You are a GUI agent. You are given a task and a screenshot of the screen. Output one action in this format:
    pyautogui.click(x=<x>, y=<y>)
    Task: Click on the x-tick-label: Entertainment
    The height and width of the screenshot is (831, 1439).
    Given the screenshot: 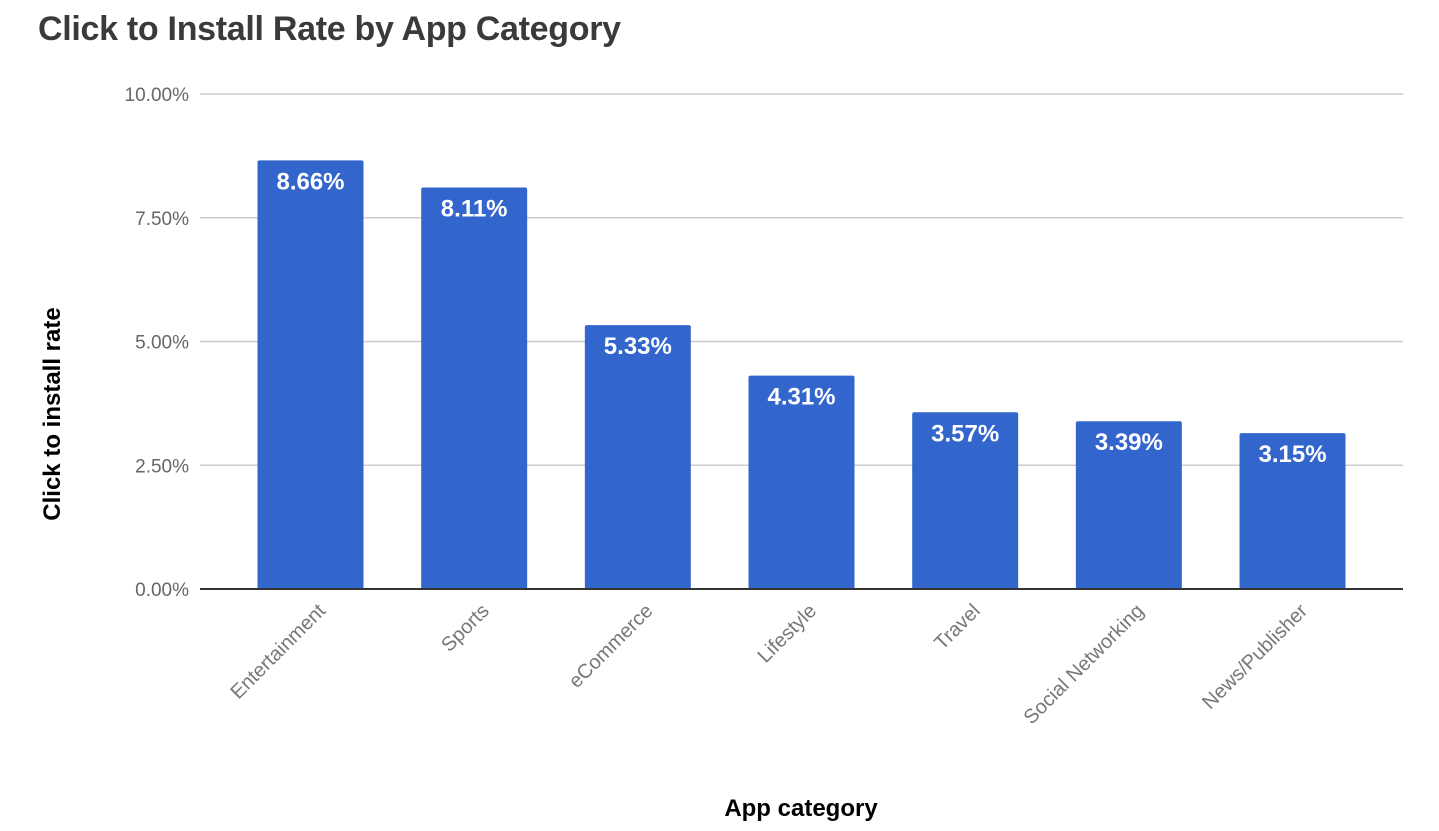 What is the action you would take?
    pyautogui.click(x=278, y=652)
    